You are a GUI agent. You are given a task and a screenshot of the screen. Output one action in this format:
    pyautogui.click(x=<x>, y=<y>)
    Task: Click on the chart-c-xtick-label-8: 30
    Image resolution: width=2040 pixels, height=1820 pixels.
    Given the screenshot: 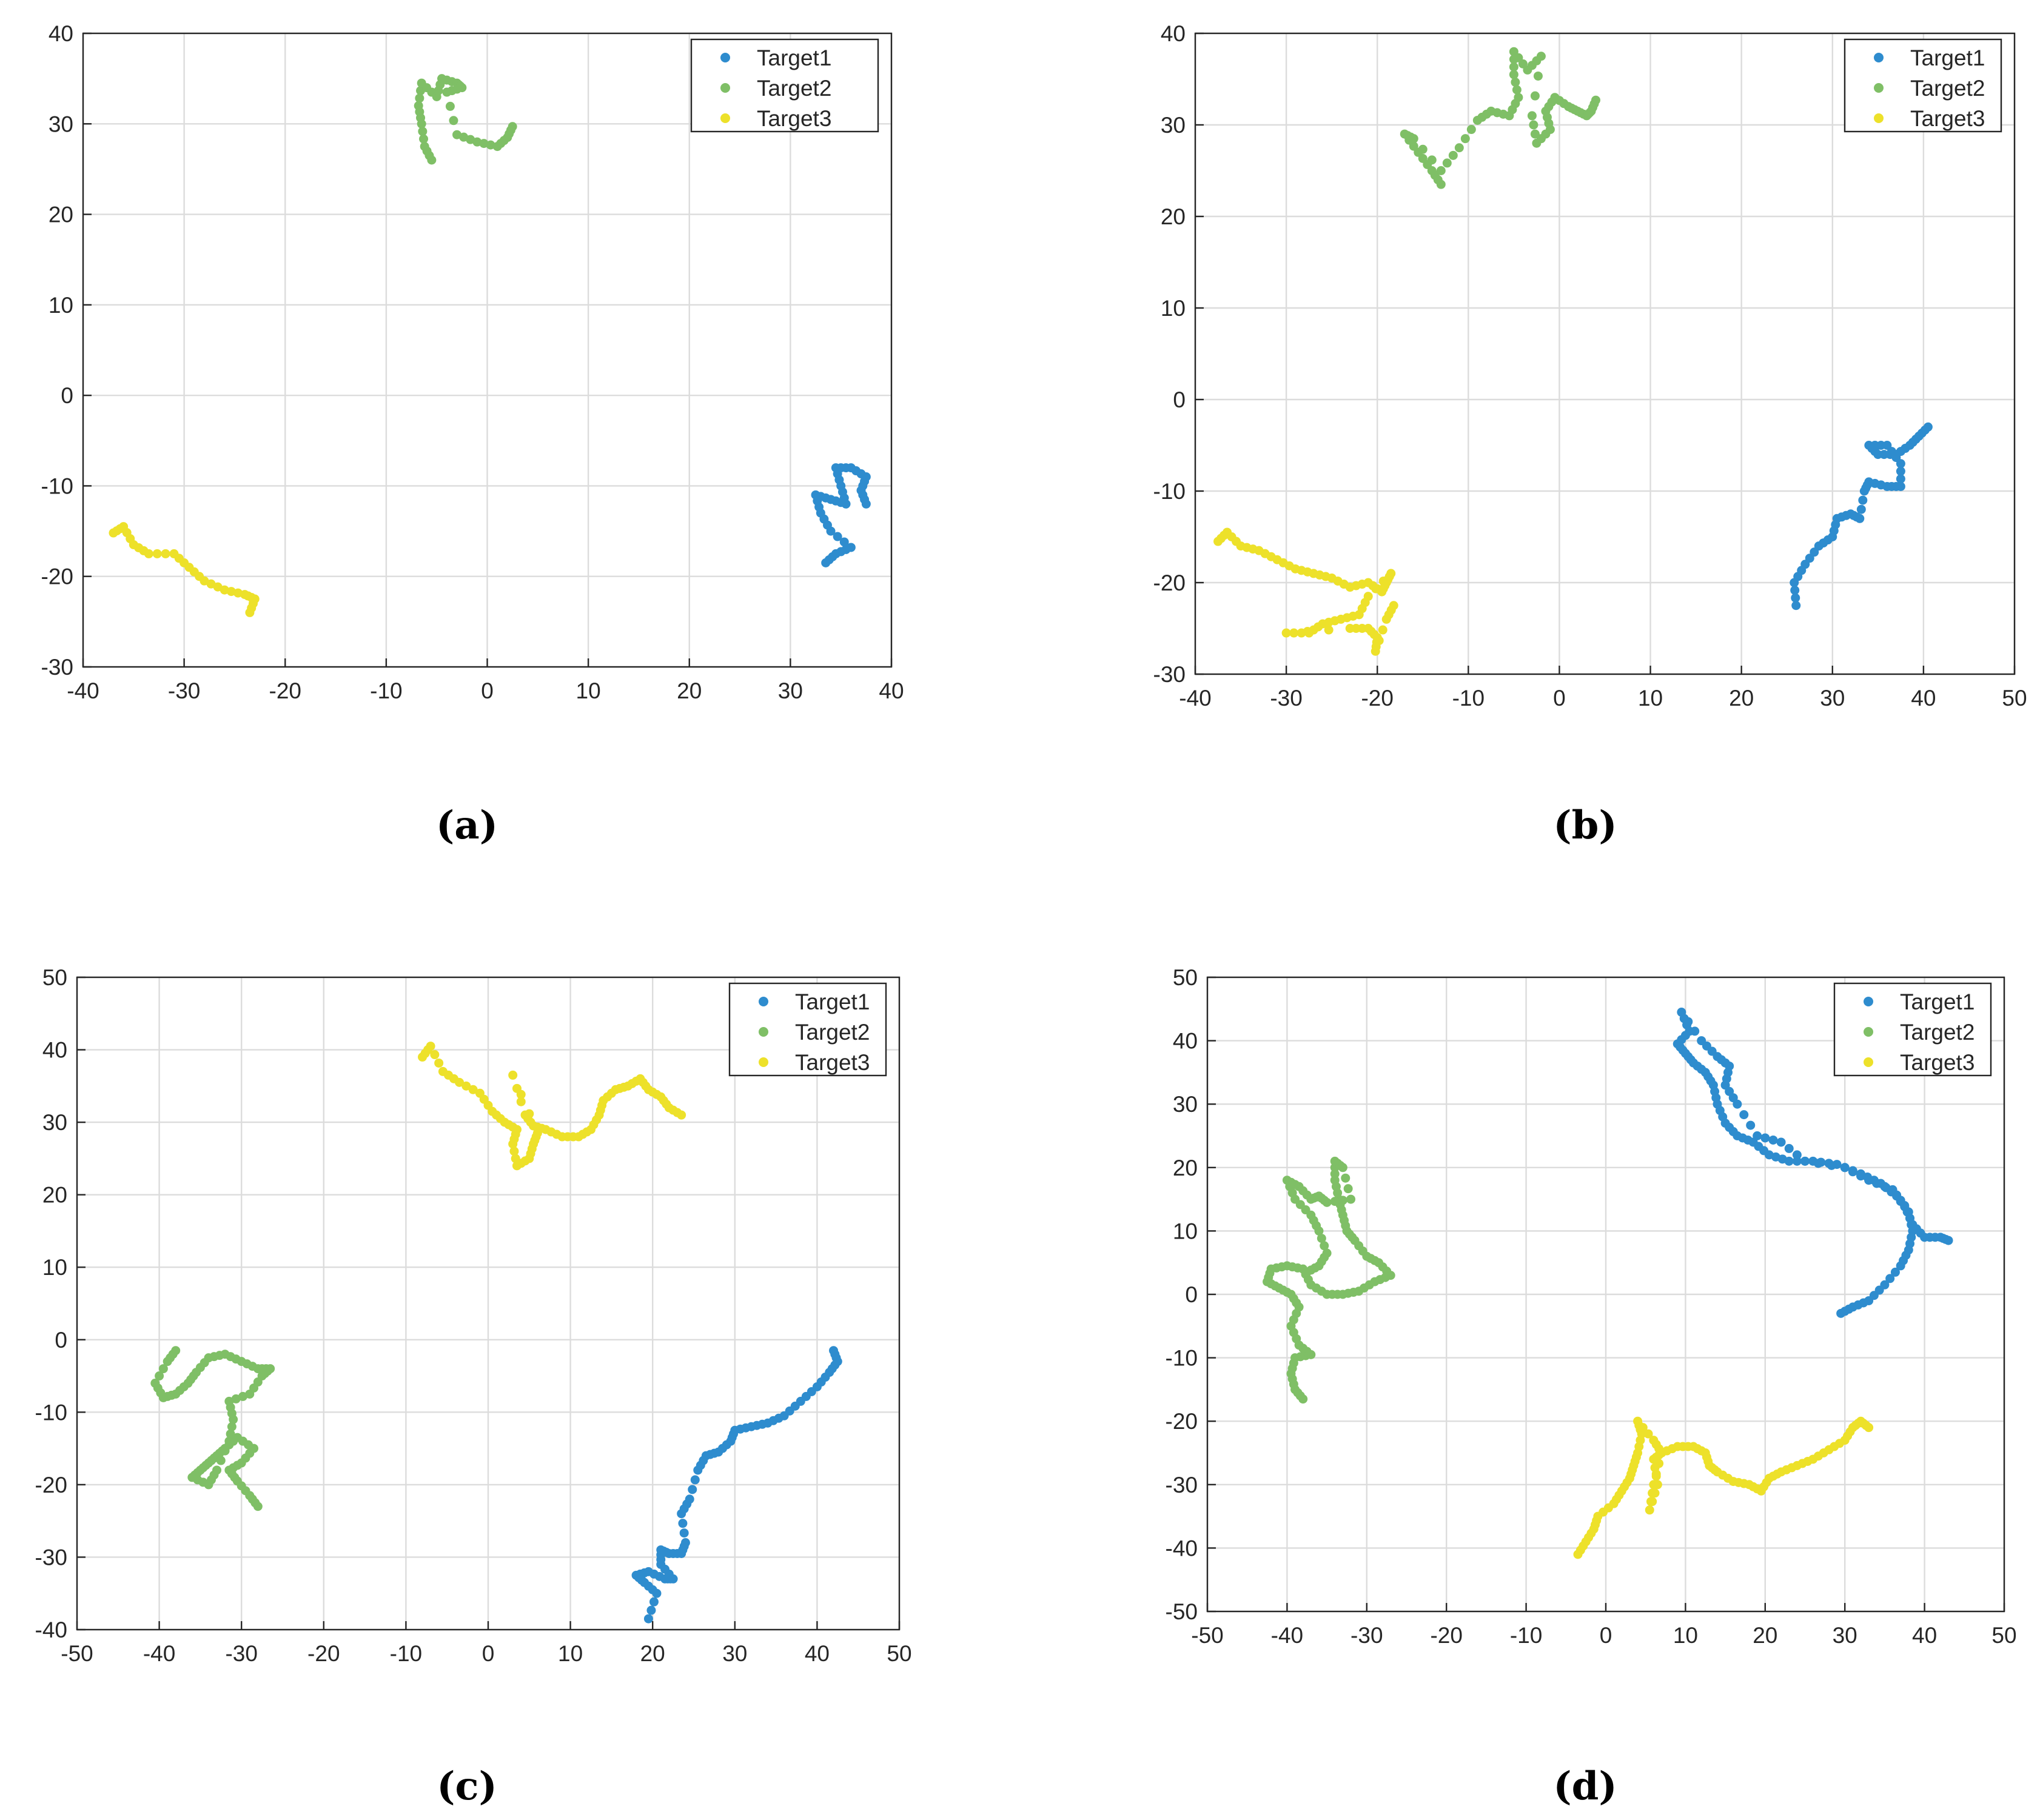 What is the action you would take?
    pyautogui.click(x=734, y=1653)
    